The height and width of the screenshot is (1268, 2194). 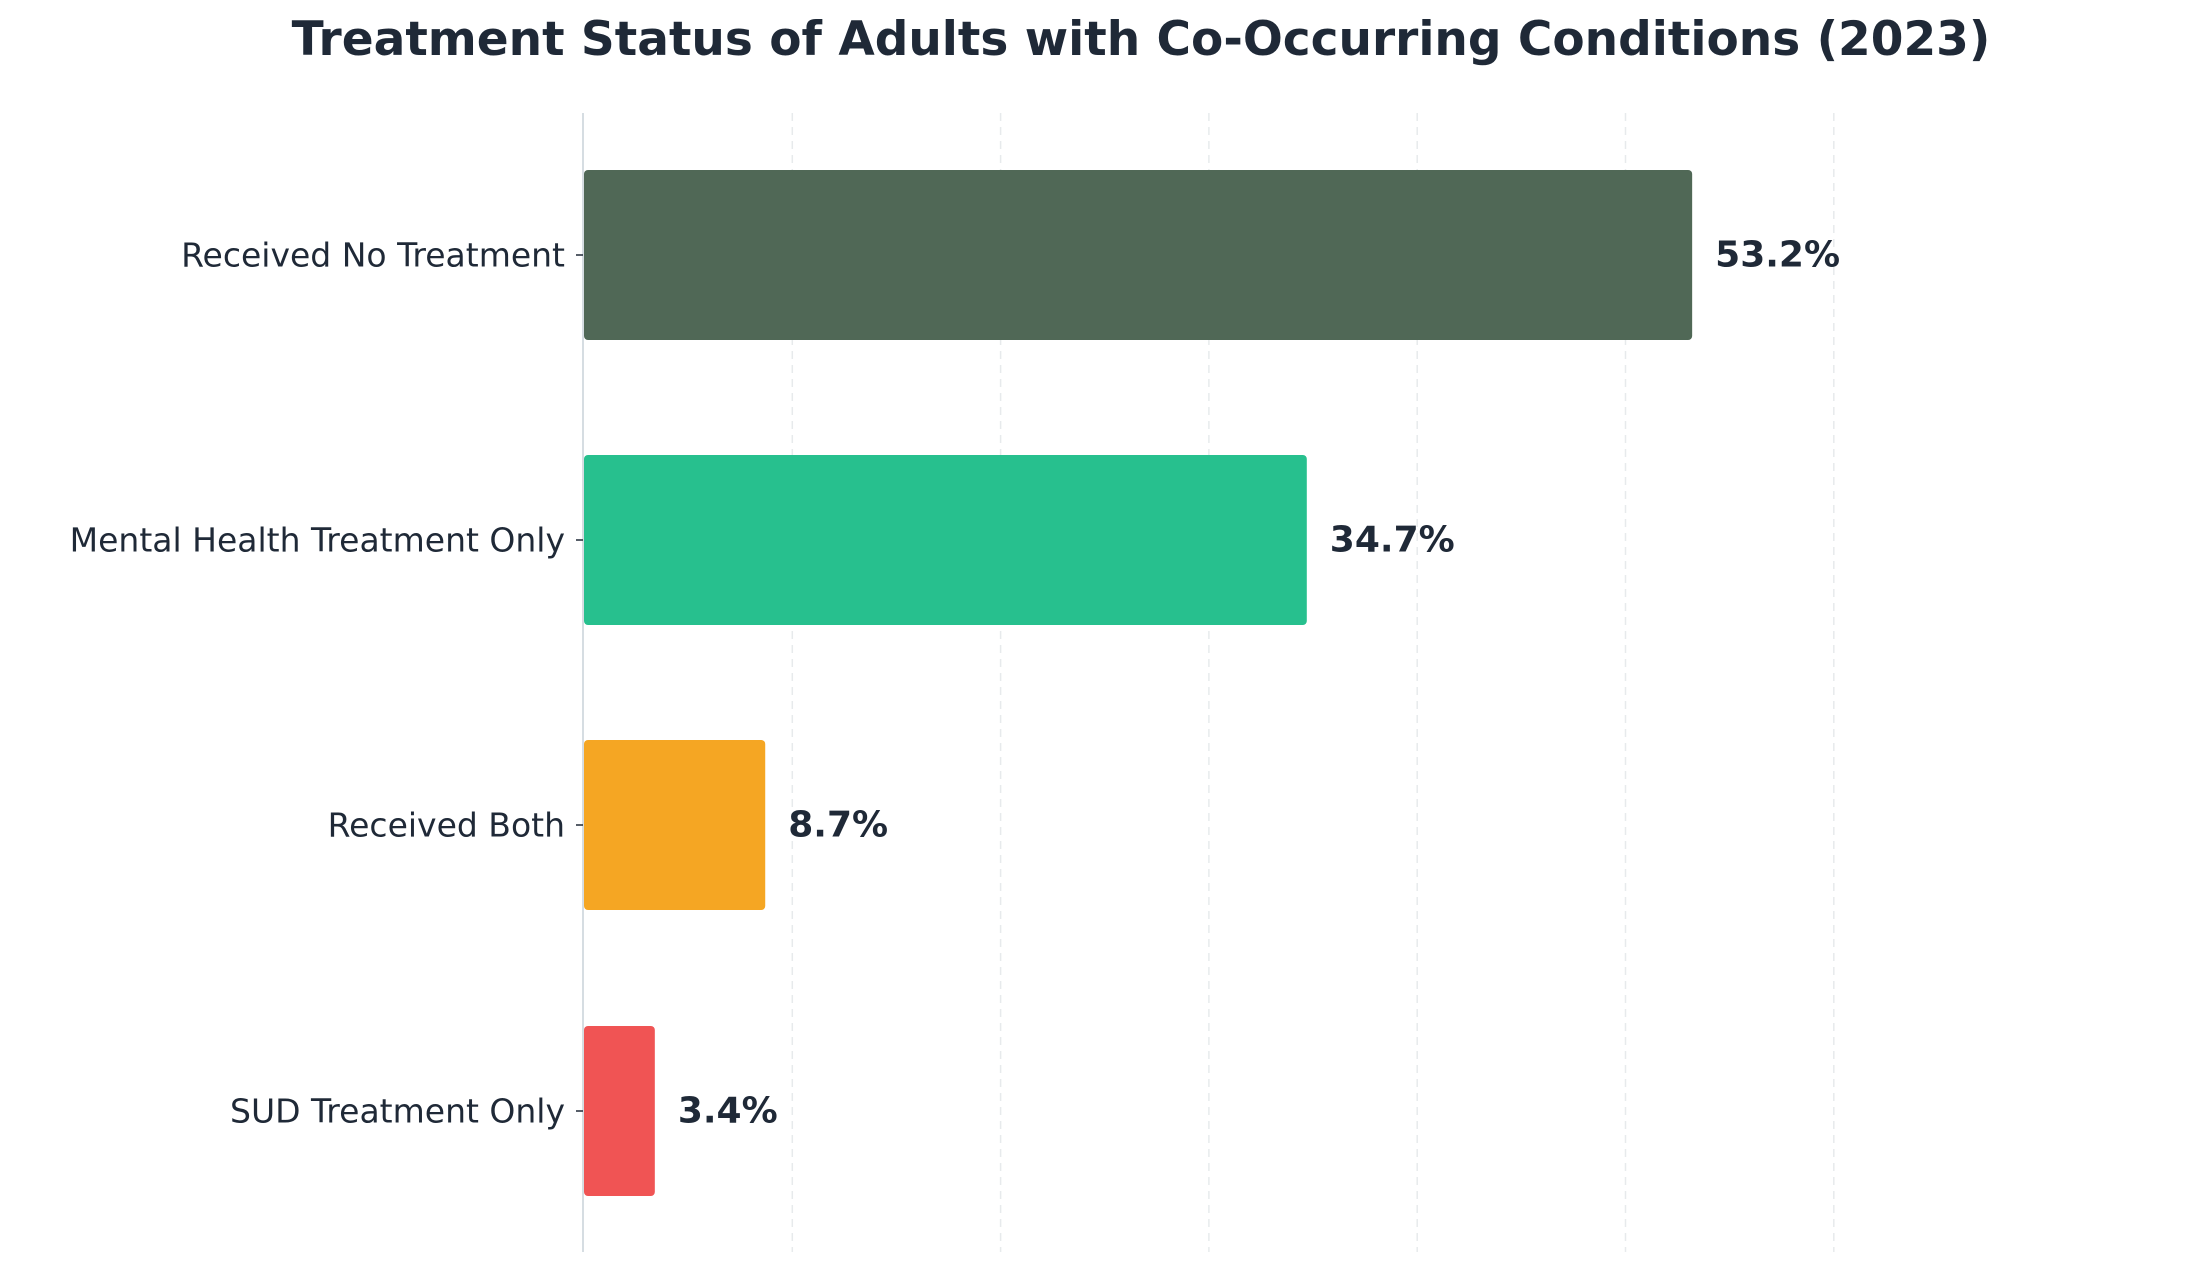 What do you see at coordinates (579, 683) in the screenshot?
I see `y-ticks` at bounding box center [579, 683].